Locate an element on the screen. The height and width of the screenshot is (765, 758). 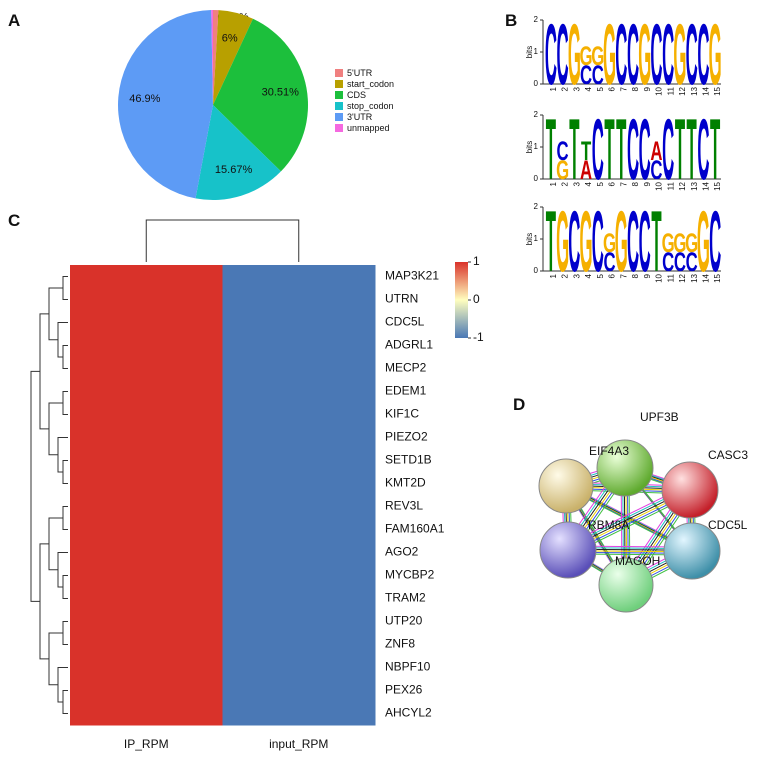
logo-letter: A is located at coordinates (656, 151).